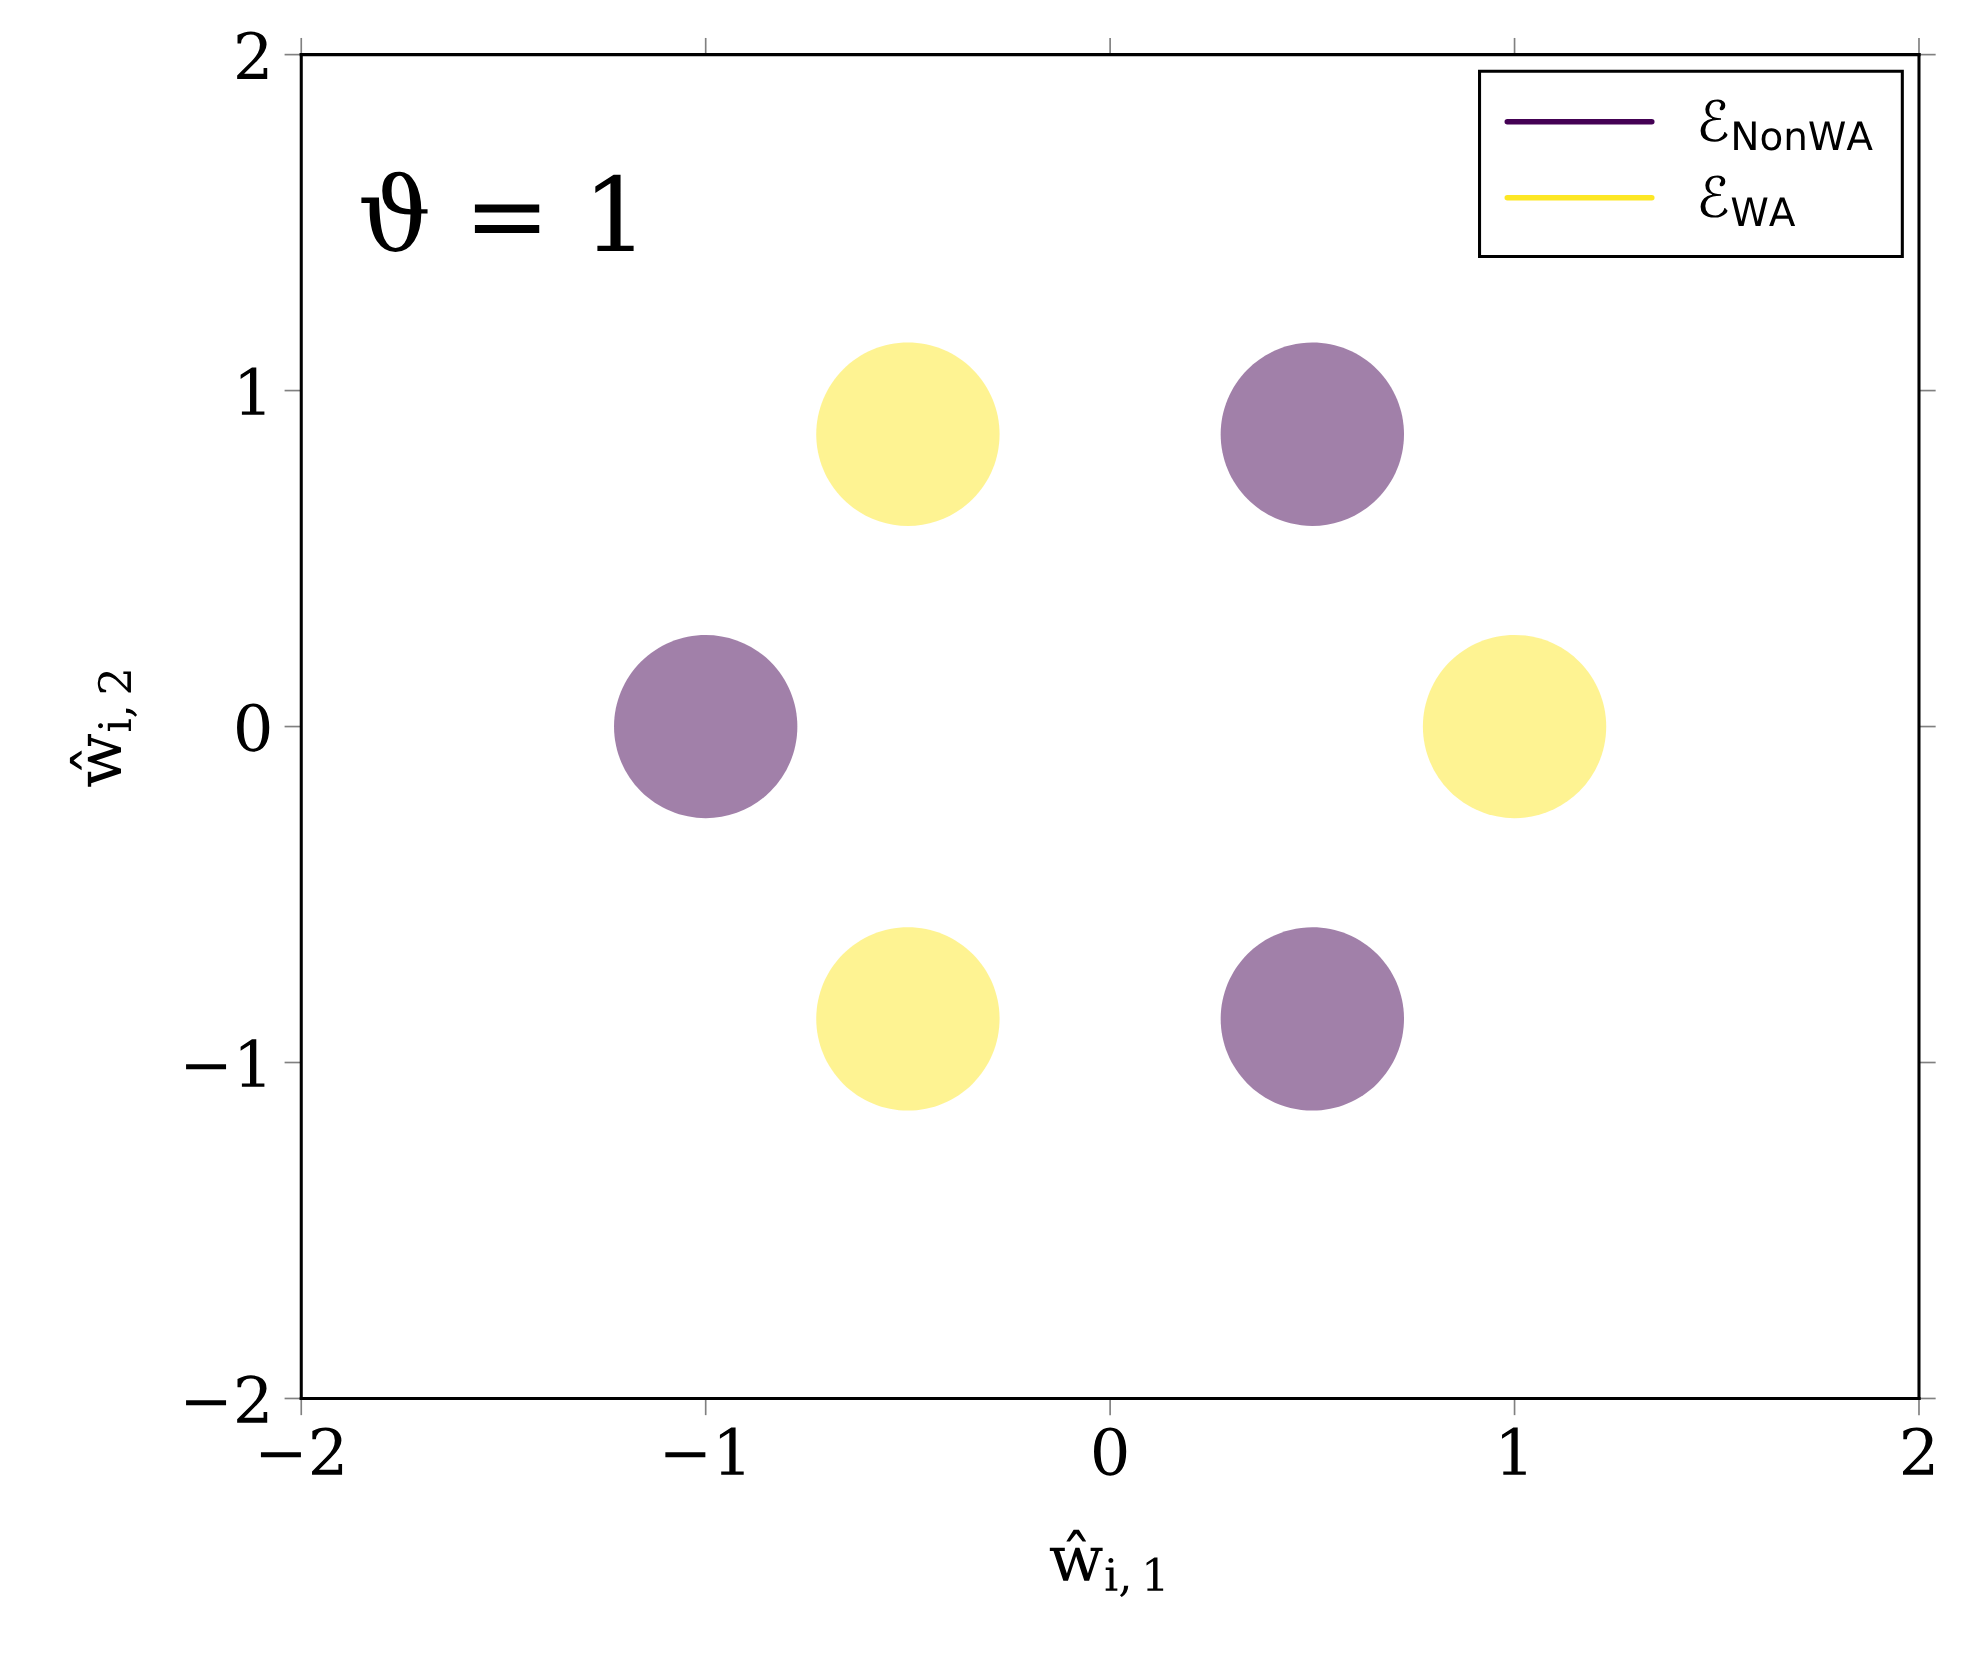  What do you see at coordinates (1514, 1451) in the screenshot?
I see `x-tick-label: 1` at bounding box center [1514, 1451].